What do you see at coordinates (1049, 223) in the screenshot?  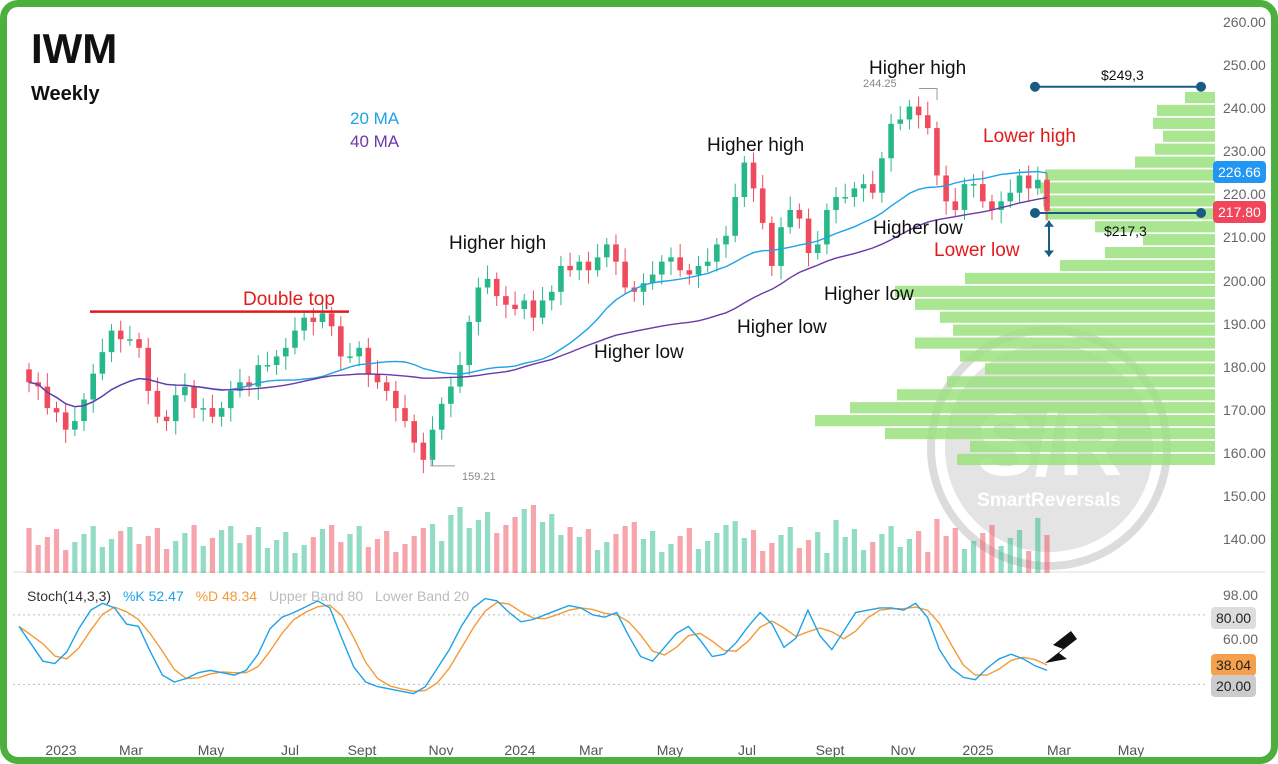 I see `range-arrow-head-up` at bounding box center [1049, 223].